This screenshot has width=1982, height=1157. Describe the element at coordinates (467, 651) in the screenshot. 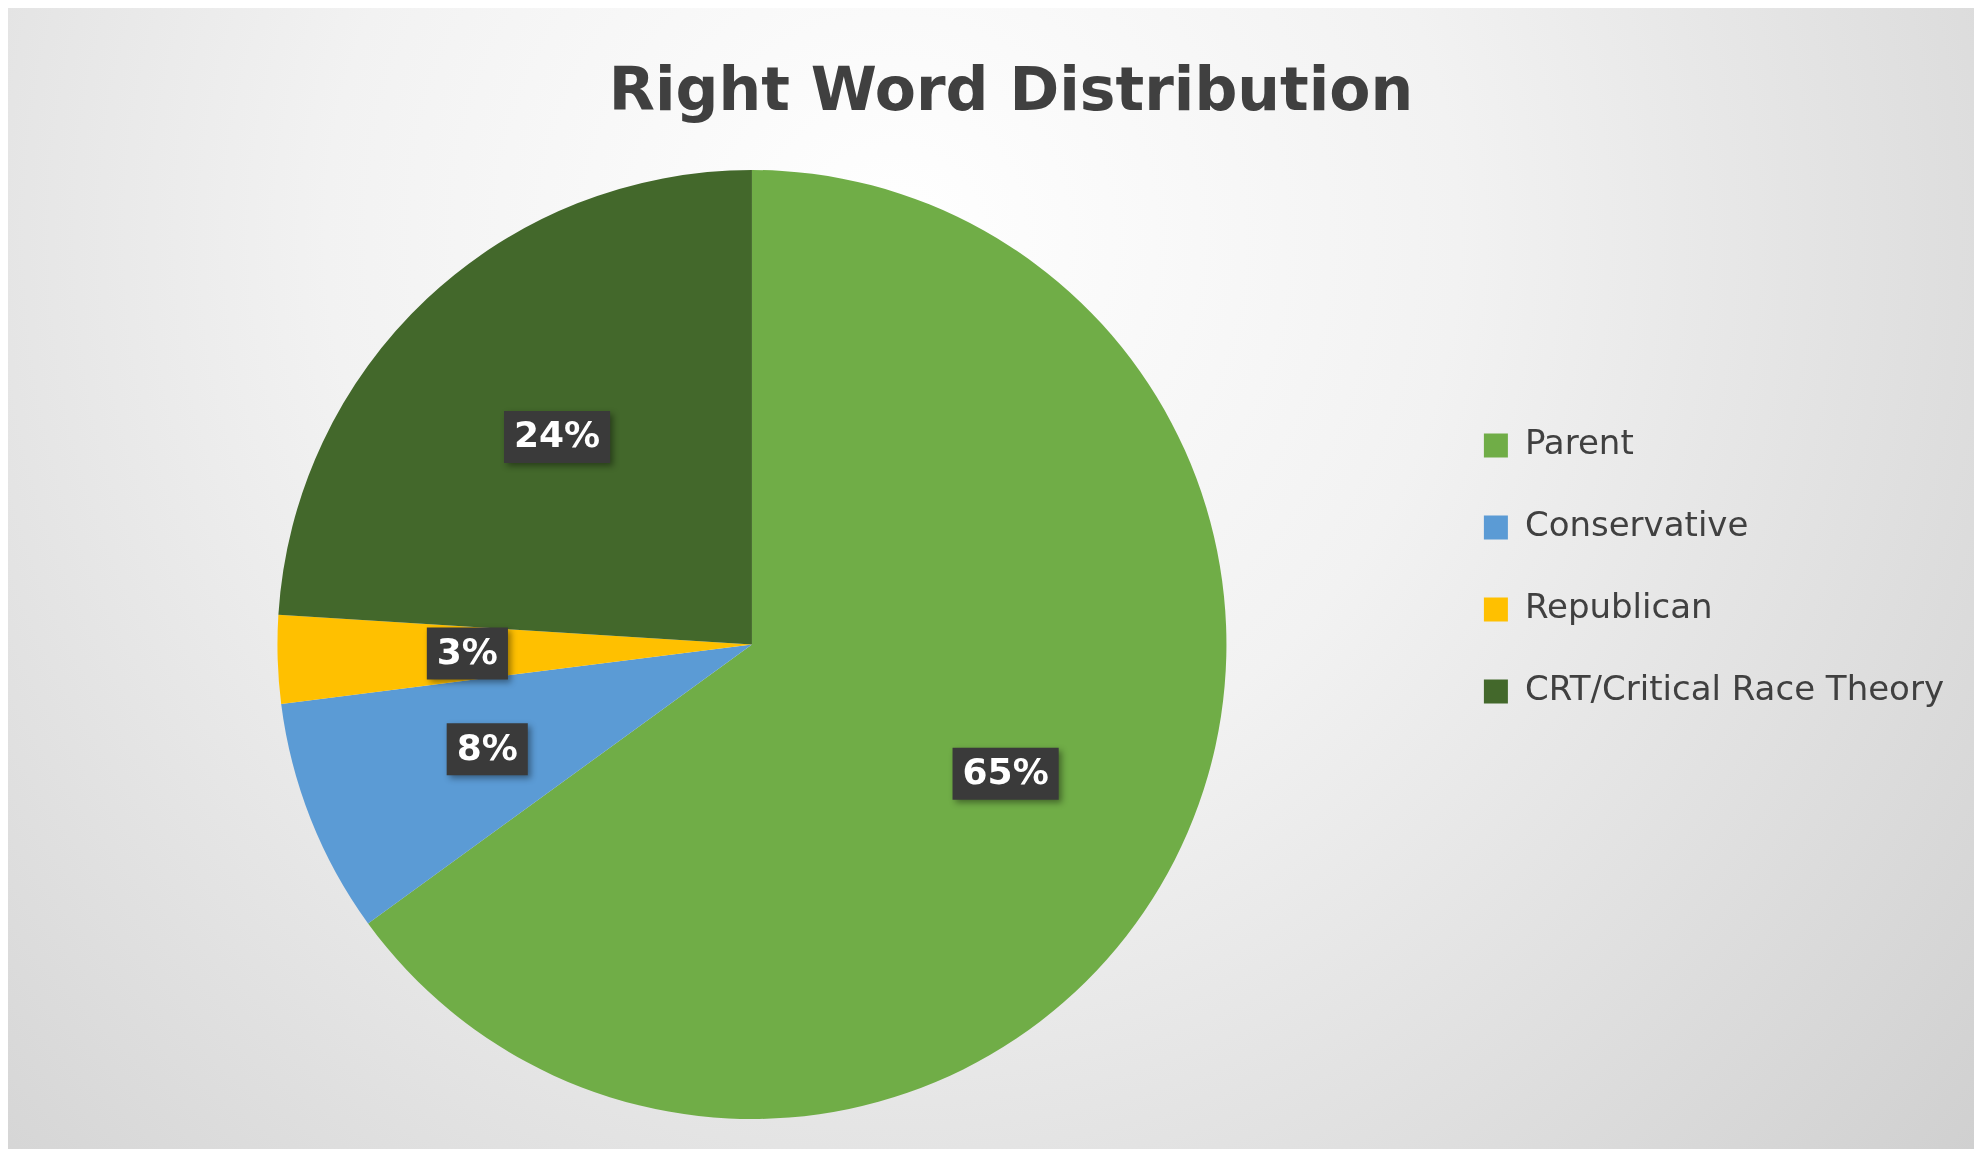

I see `data-label: 3%` at that location.